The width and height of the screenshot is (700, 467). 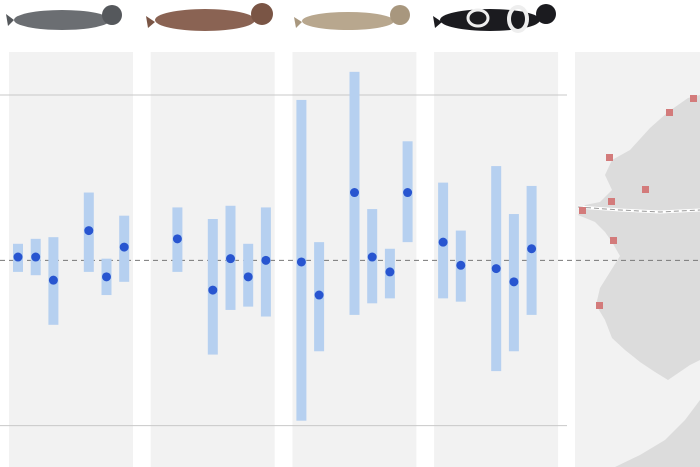 What do you see at coordinates (638, 209) in the screenshot?
I see `border` at bounding box center [638, 209].